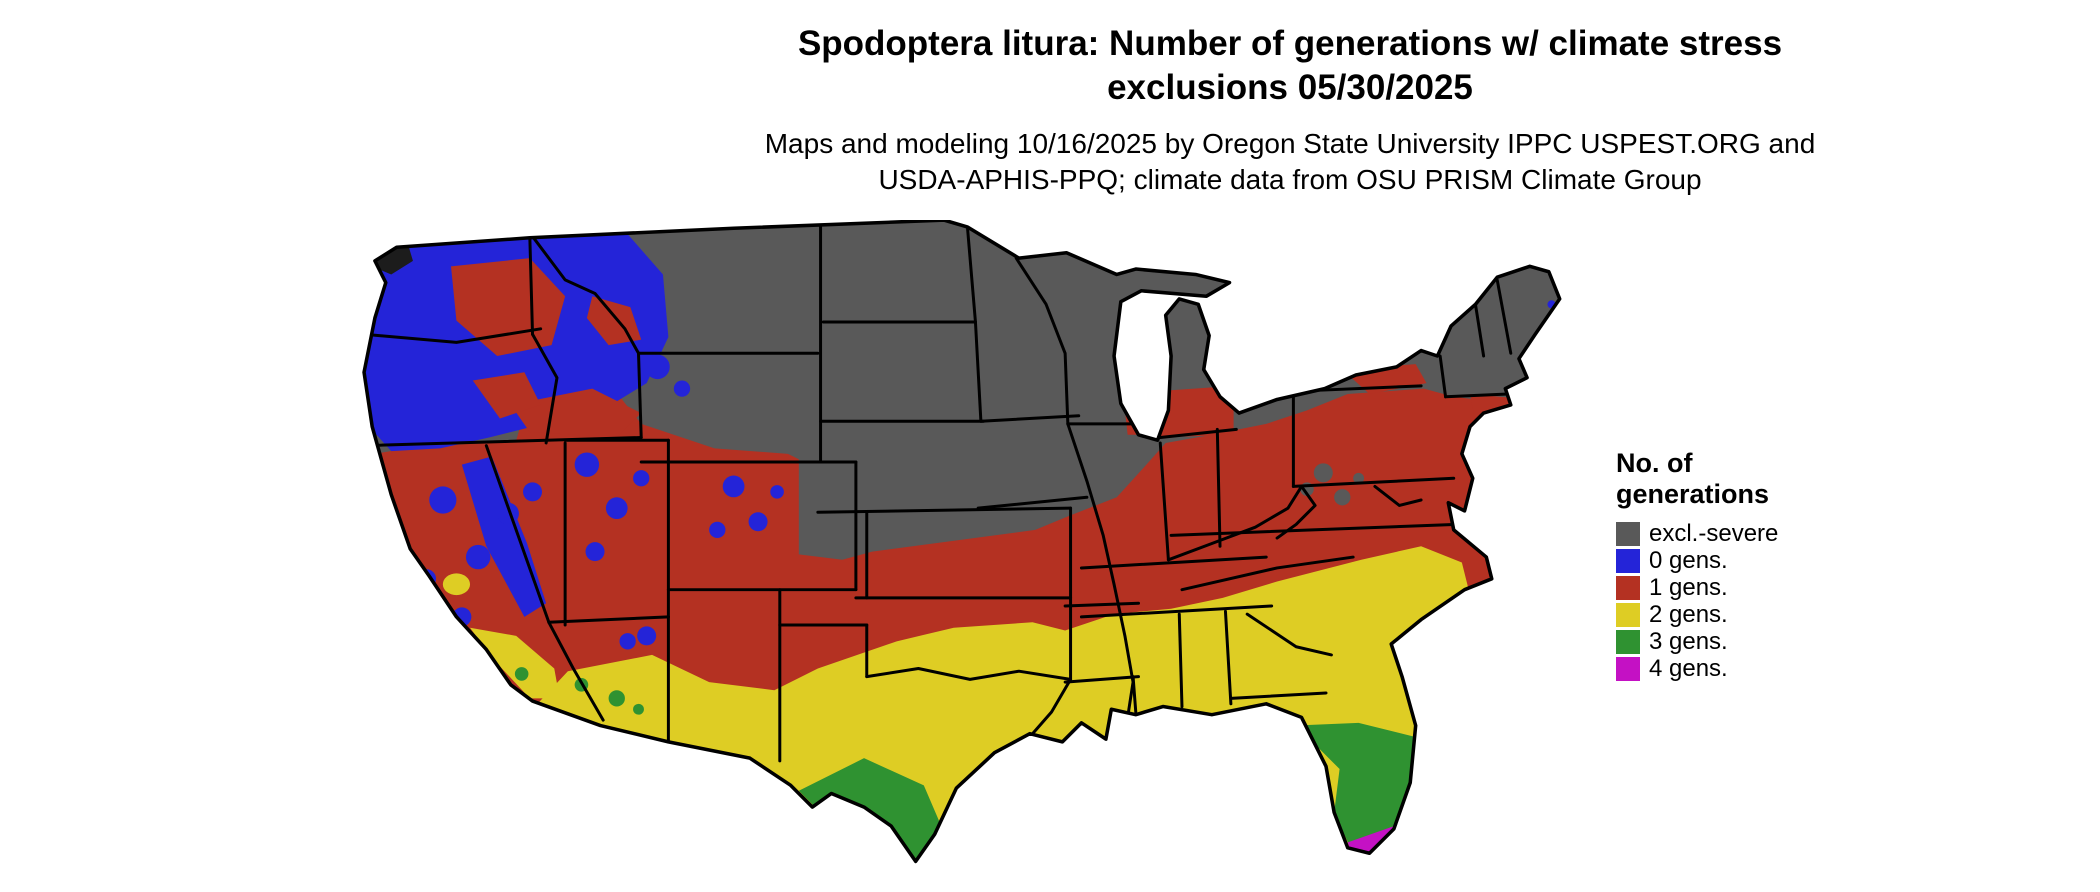 The width and height of the screenshot is (2100, 892). I want to click on legend-item-4-gens: 4 gens., so click(1766, 668).